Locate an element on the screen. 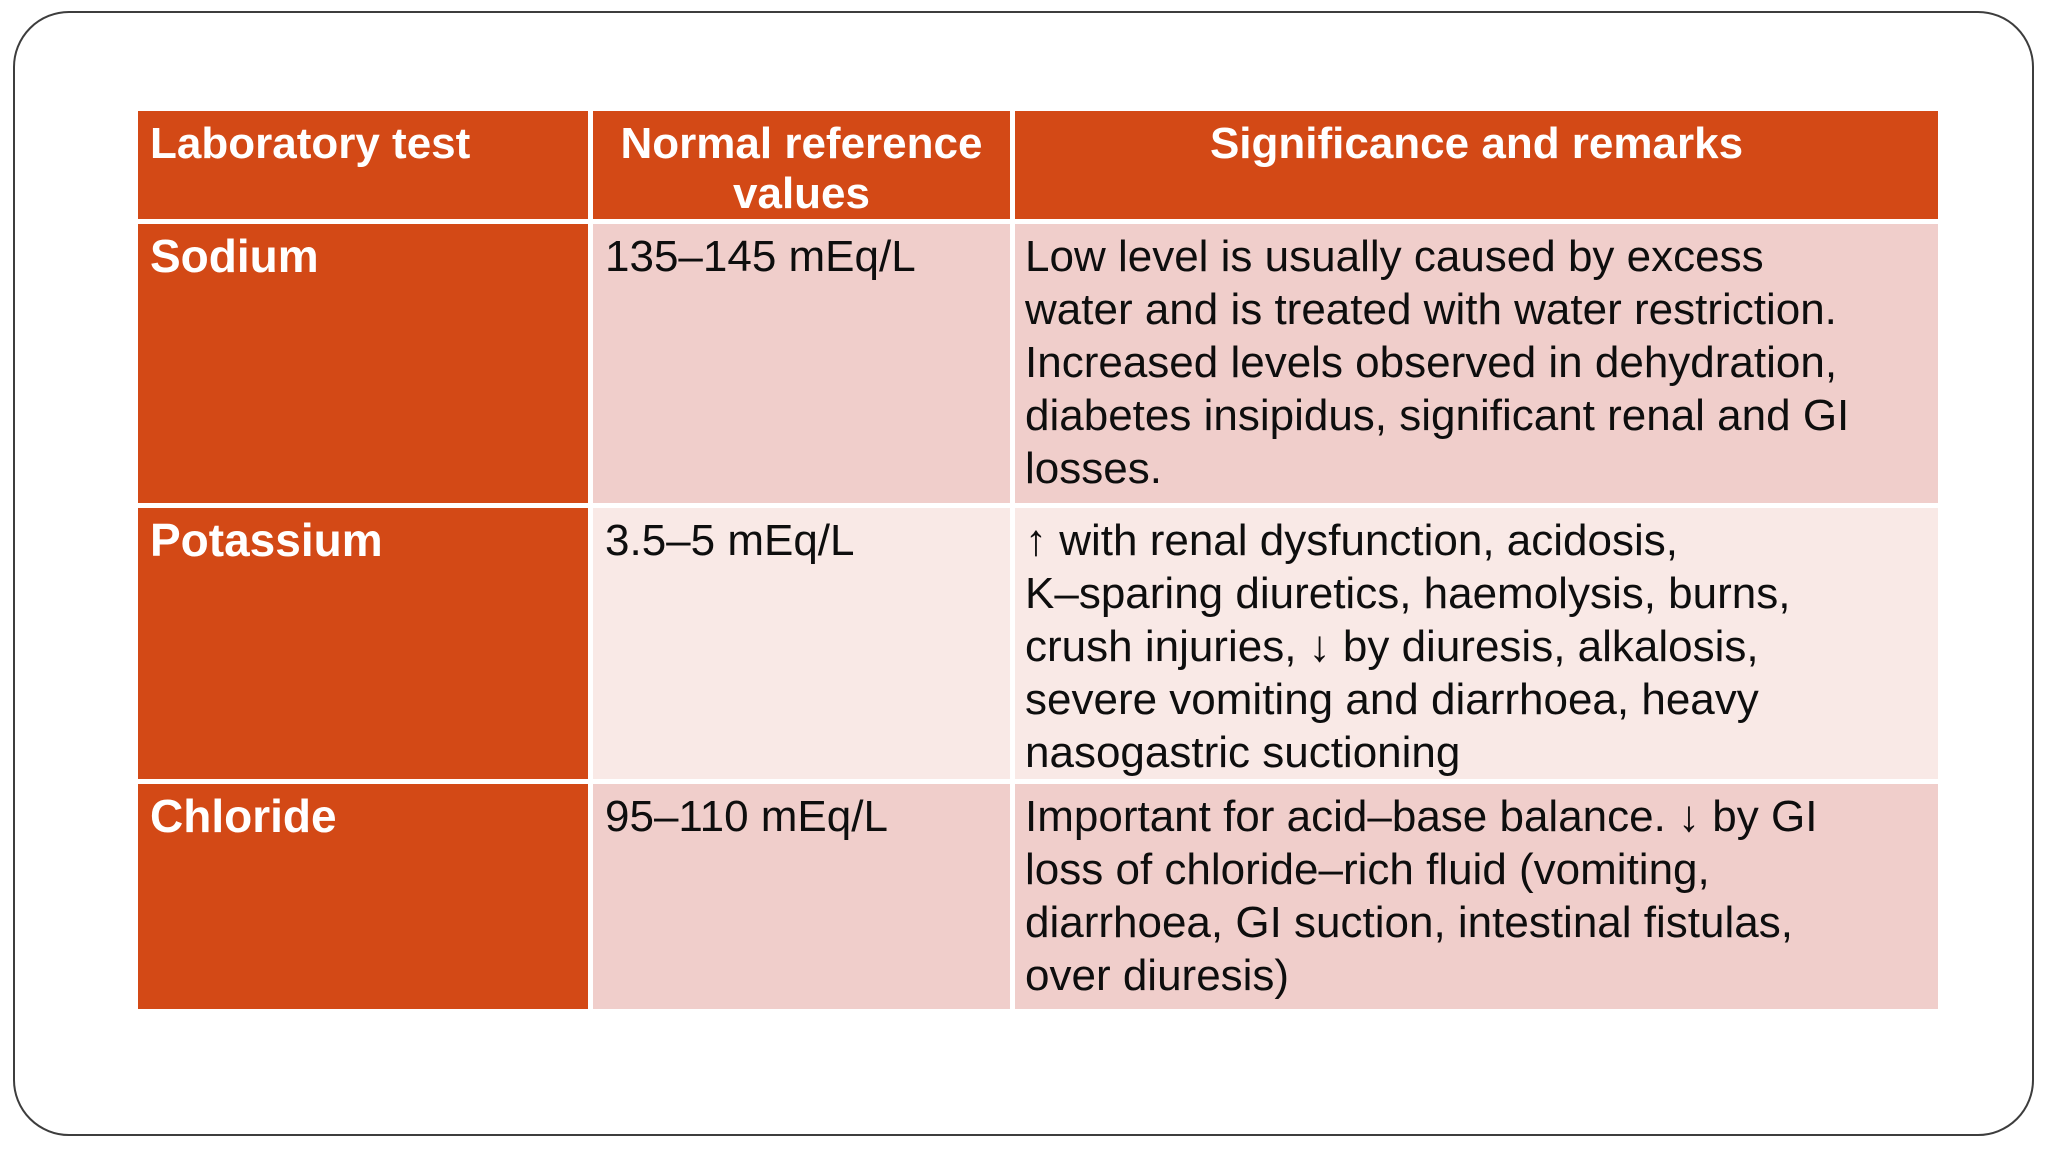  reference-range-cell: 135–145 mEq/L is located at coordinates (804, 366).